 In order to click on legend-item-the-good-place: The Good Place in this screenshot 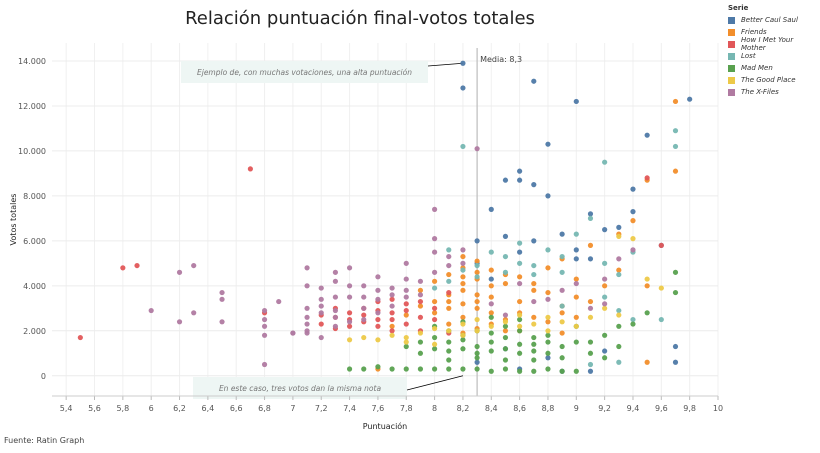, I will do `click(774, 80)`.